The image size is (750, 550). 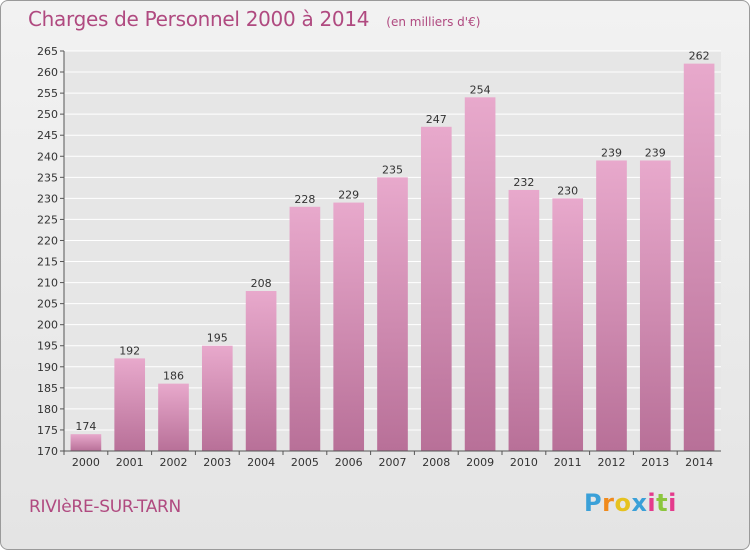 What do you see at coordinates (199, 19) in the screenshot?
I see `chart-title: Charges de Personnel 2000 à 2014` at bounding box center [199, 19].